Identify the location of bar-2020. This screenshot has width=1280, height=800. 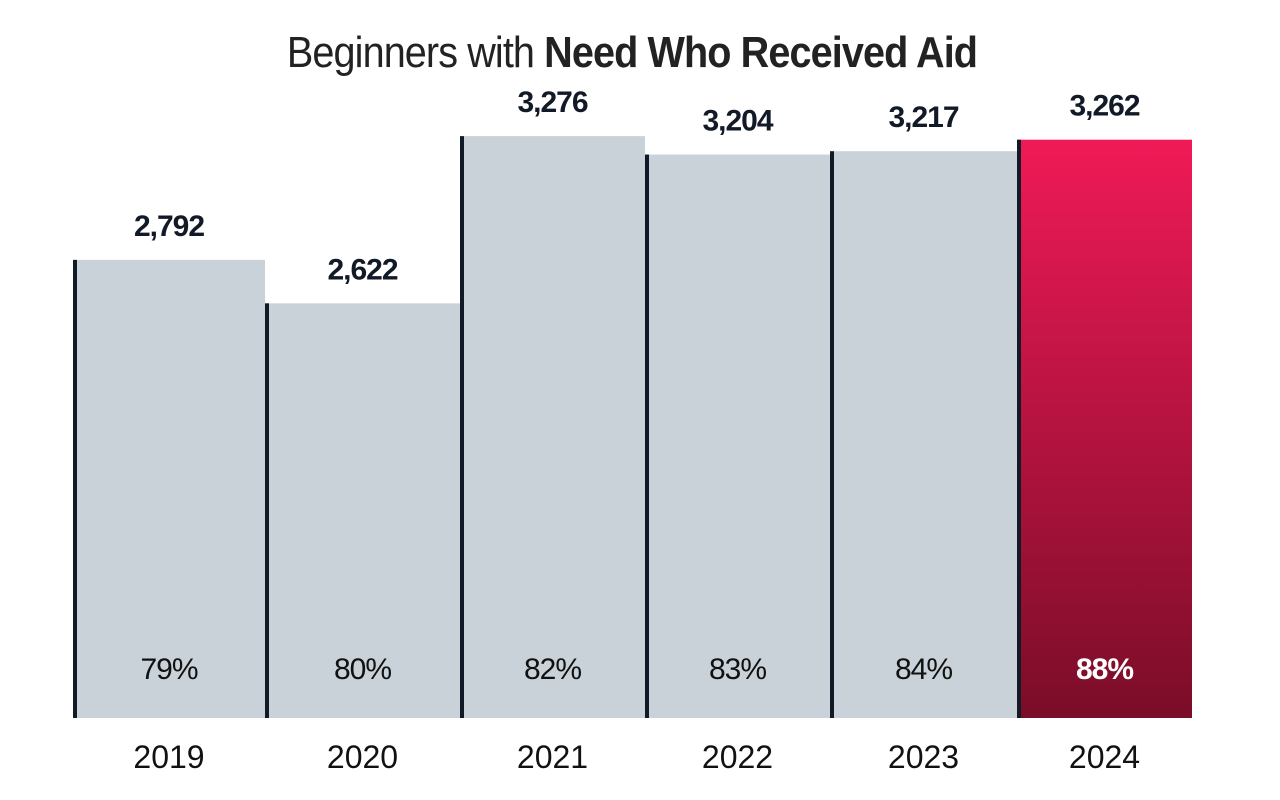
(362, 510).